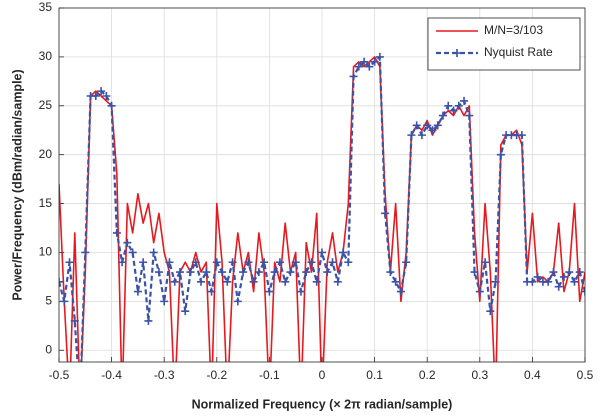  Describe the element at coordinates (46, 105) in the screenshot. I see `y-tick-label: 25` at that location.